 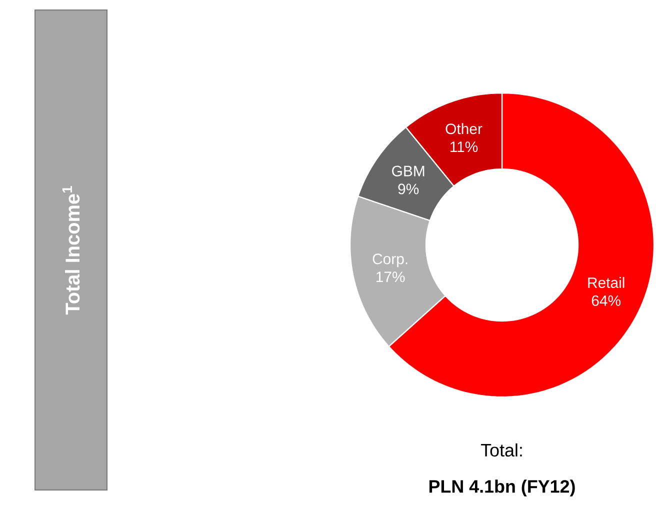 What do you see at coordinates (464, 147) in the screenshot?
I see `data-label: 11%` at bounding box center [464, 147].